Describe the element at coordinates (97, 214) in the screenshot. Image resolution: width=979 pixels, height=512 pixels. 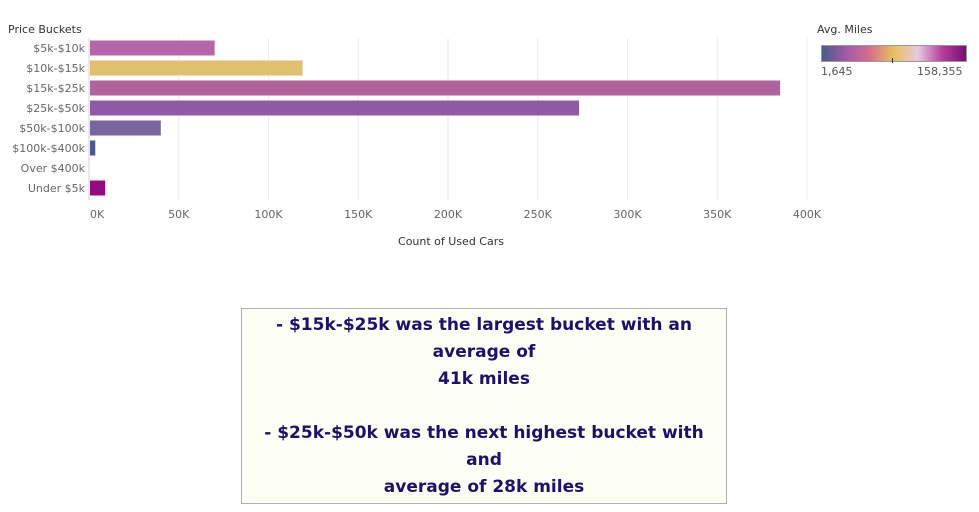
I see `x-tick-label: 0K` at that location.